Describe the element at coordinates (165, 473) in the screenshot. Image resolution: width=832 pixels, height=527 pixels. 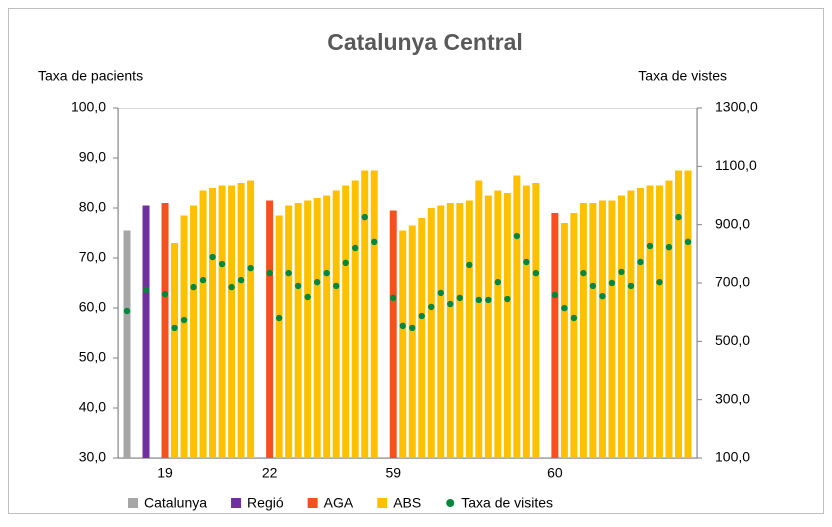
I see `x-tick-label: 19` at that location.